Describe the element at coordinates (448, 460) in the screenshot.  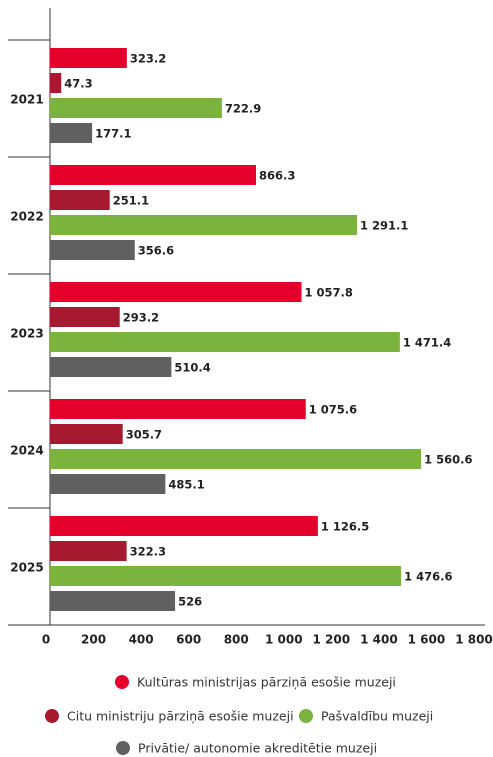
I see `value-label: 1 560.6` at that location.